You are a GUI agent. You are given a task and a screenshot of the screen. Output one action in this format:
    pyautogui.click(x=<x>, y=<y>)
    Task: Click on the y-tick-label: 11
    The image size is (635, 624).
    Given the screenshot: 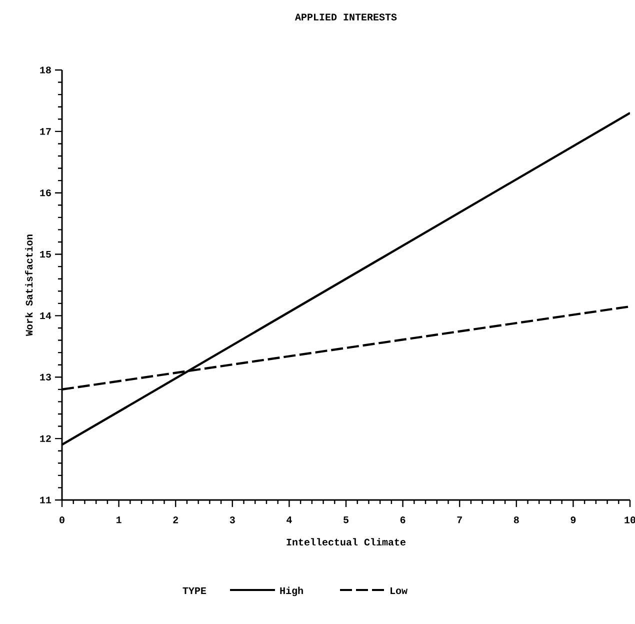 What is the action you would take?
    pyautogui.click(x=46, y=500)
    